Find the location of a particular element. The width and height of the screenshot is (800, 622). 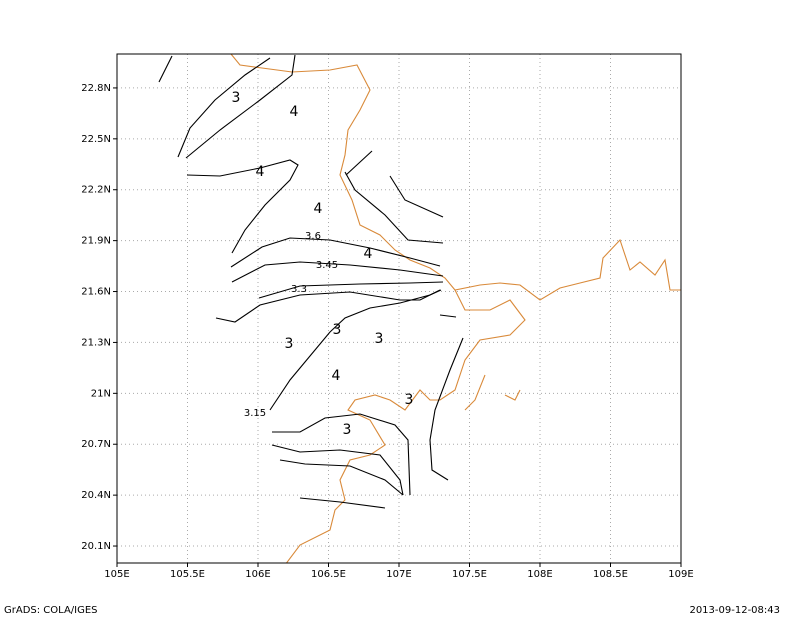

contour-label: 3.6 is located at coordinates (313, 236).